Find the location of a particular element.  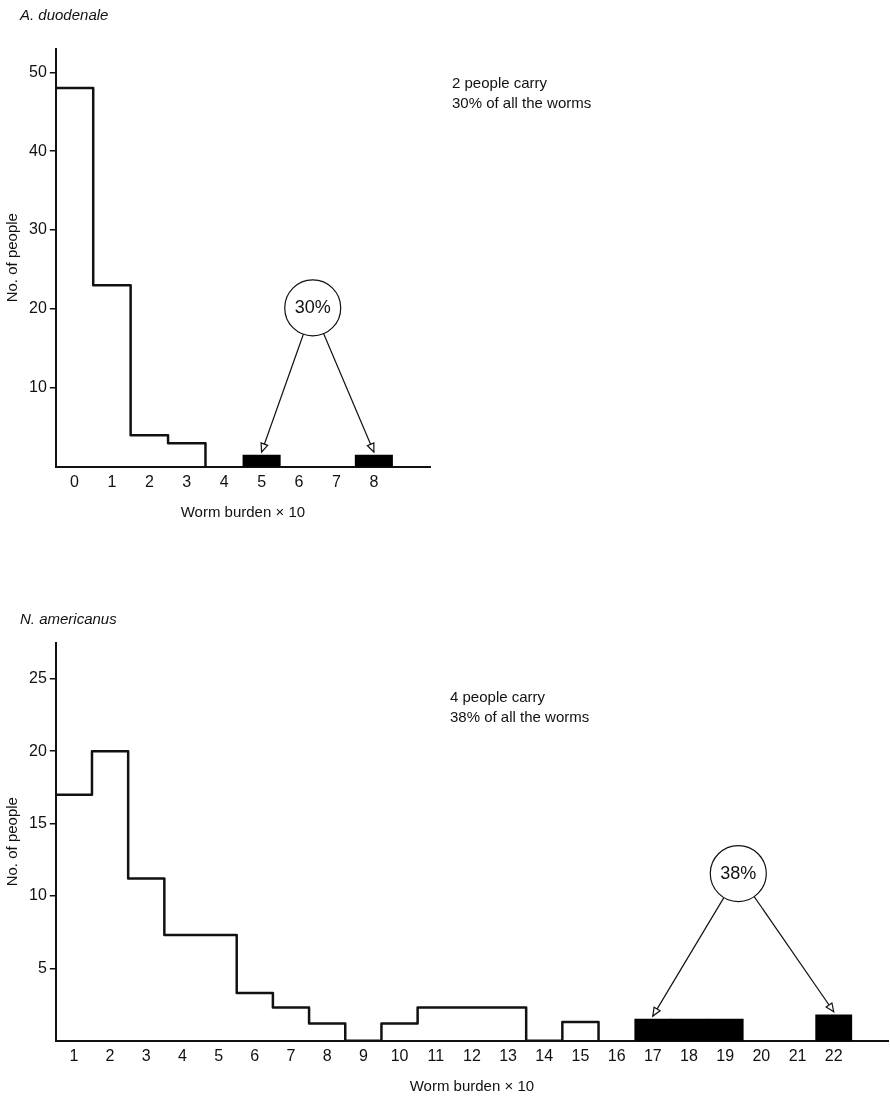

y-tick-label: 5 is located at coordinates (42, 967).